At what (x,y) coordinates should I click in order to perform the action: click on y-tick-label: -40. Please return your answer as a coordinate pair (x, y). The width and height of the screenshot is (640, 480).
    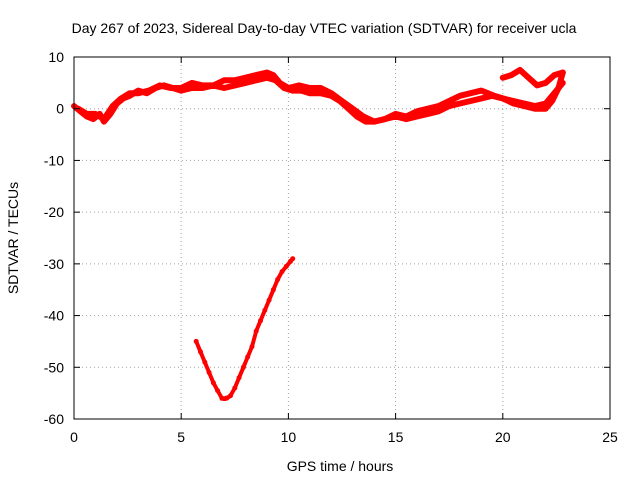
    Looking at the image, I should click on (54, 316).